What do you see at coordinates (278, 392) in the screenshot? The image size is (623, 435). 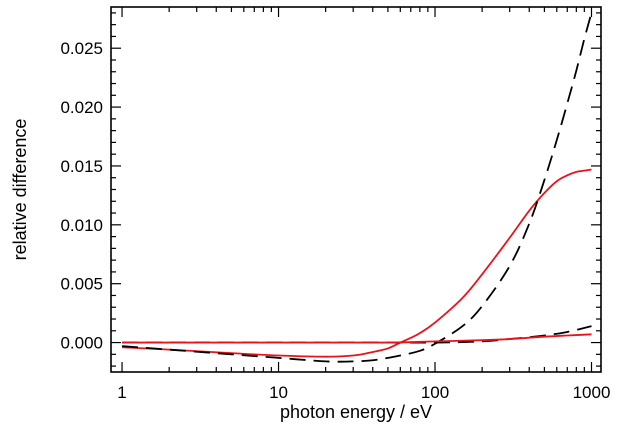 I see `x-tick-label: 10` at bounding box center [278, 392].